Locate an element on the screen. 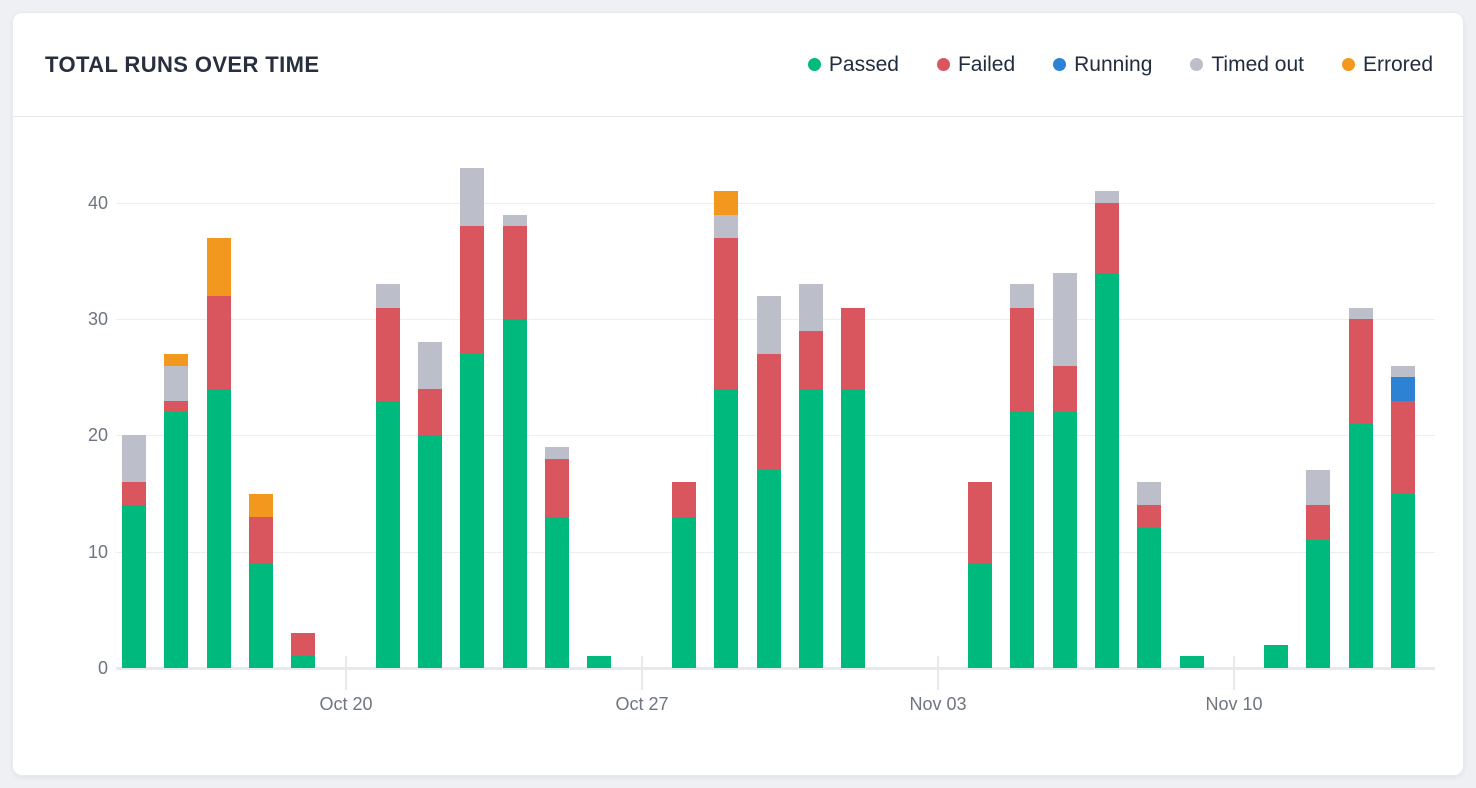  passed-legend-dot-icon is located at coordinates (814, 64).